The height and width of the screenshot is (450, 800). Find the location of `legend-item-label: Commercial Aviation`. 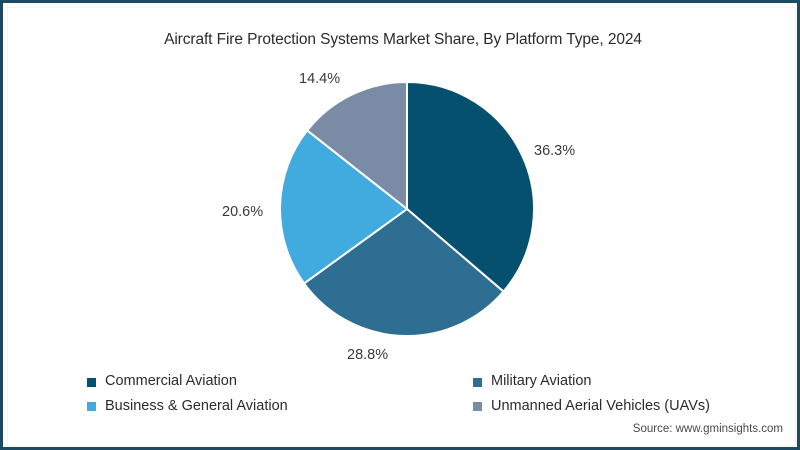

legend-item-label: Commercial Aviation is located at coordinates (171, 381).